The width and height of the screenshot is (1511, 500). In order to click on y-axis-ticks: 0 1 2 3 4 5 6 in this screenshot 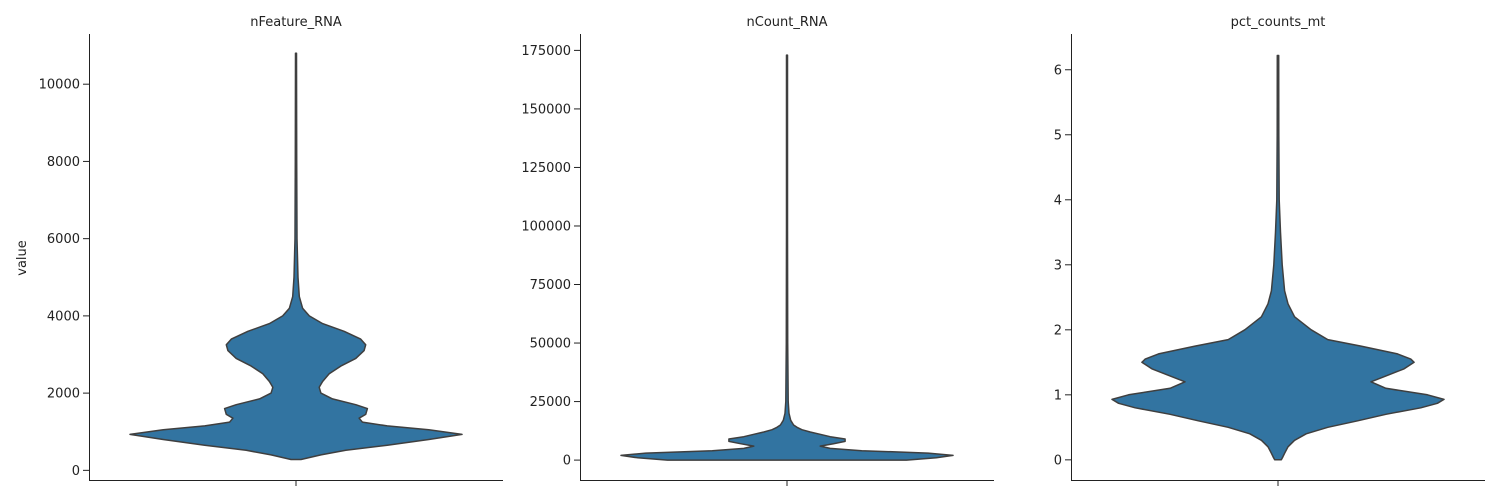, I will do `click(1062, 265)`.